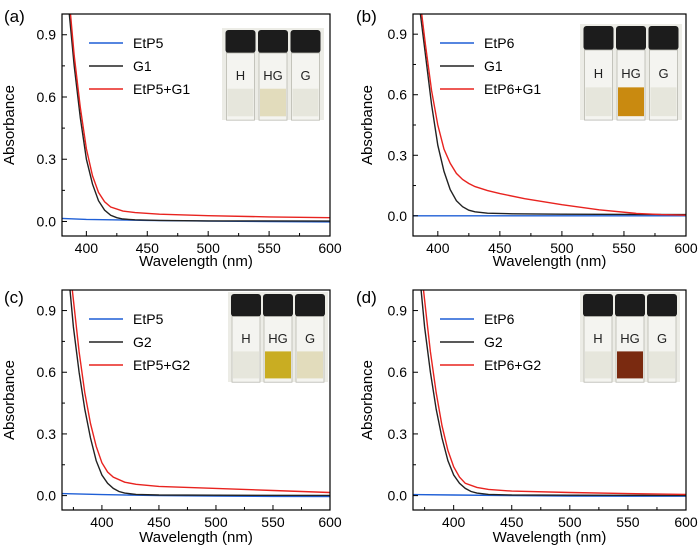 The height and width of the screenshot is (550, 700). I want to click on series-line-etp6-g2, so click(554, 393).